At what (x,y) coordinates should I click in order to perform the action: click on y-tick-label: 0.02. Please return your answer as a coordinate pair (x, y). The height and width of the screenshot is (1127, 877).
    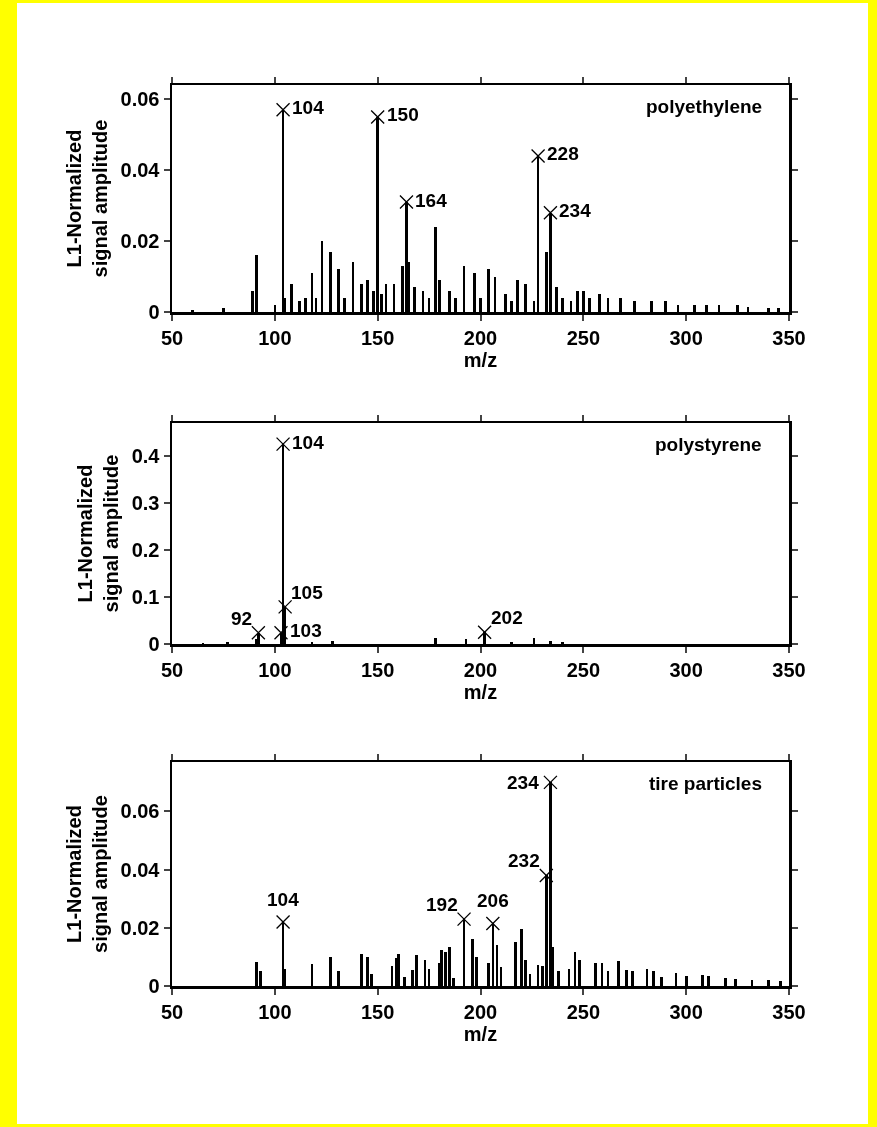
    Looking at the image, I should click on (140, 927).